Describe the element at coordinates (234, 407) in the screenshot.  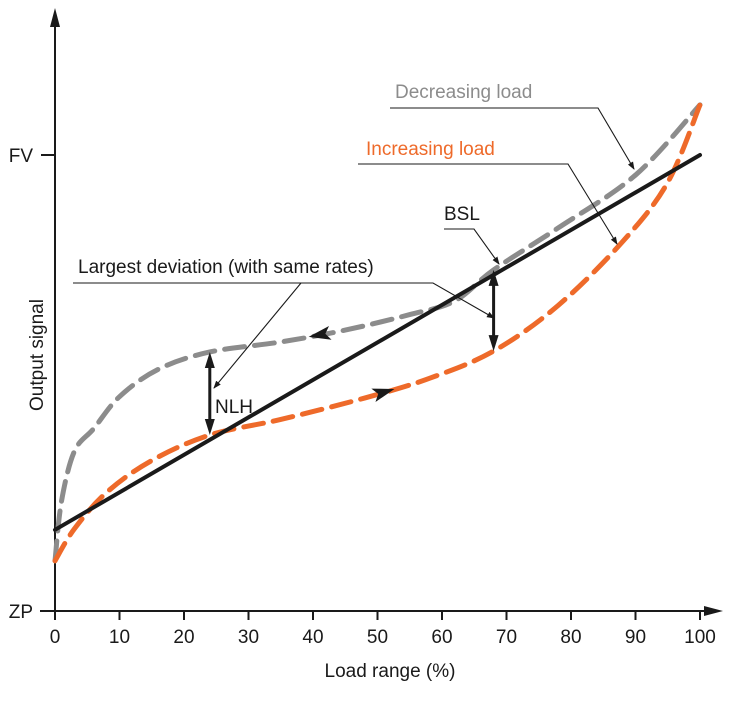
I see `annotation-label-nlh: NLH` at that location.